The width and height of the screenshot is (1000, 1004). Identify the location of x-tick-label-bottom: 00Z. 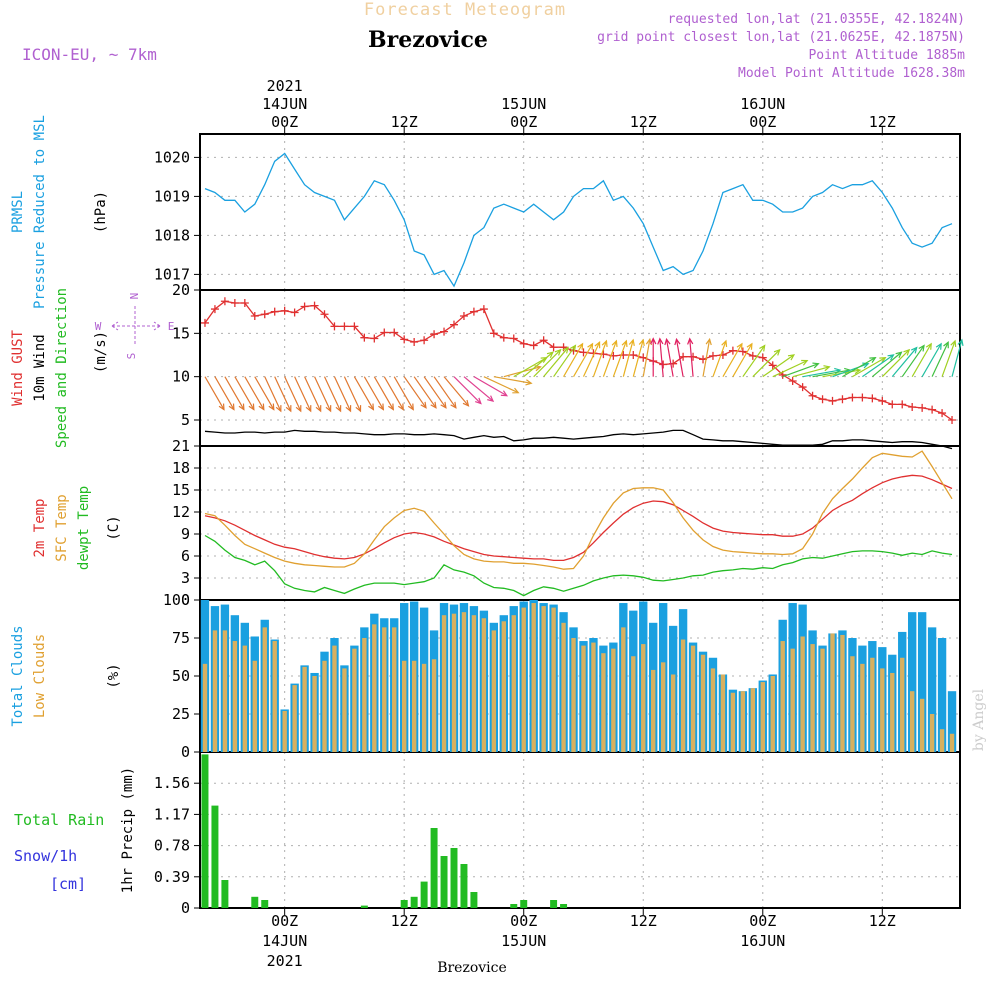
(523, 921).